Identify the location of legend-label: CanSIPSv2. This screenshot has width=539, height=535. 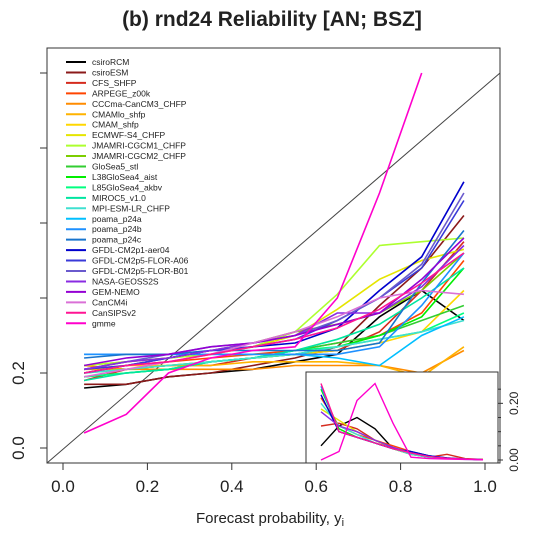
(114, 313).